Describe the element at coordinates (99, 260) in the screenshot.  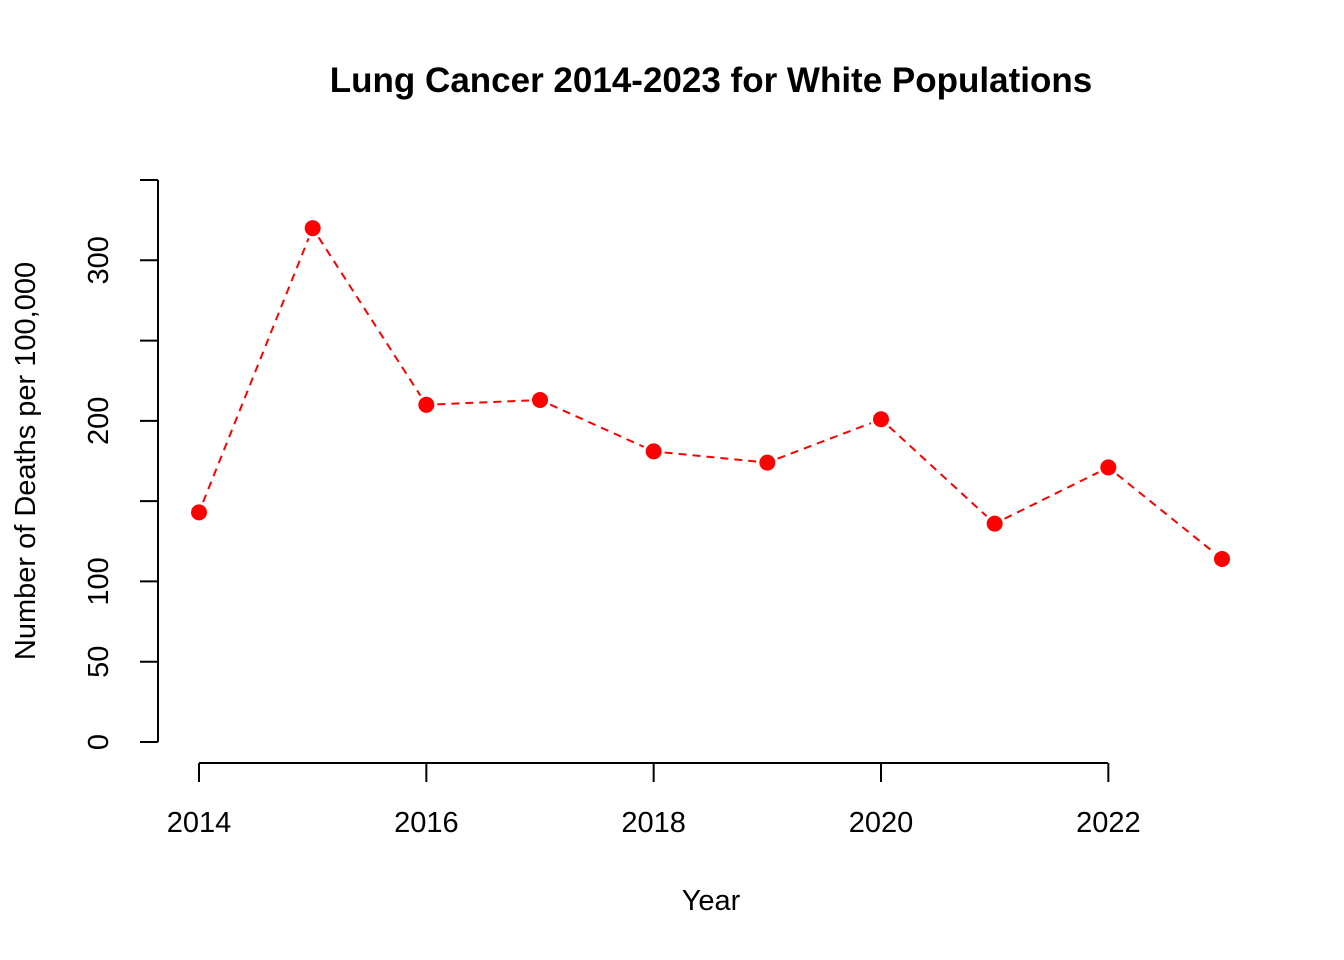
I see `y-tick-label: 300` at that location.